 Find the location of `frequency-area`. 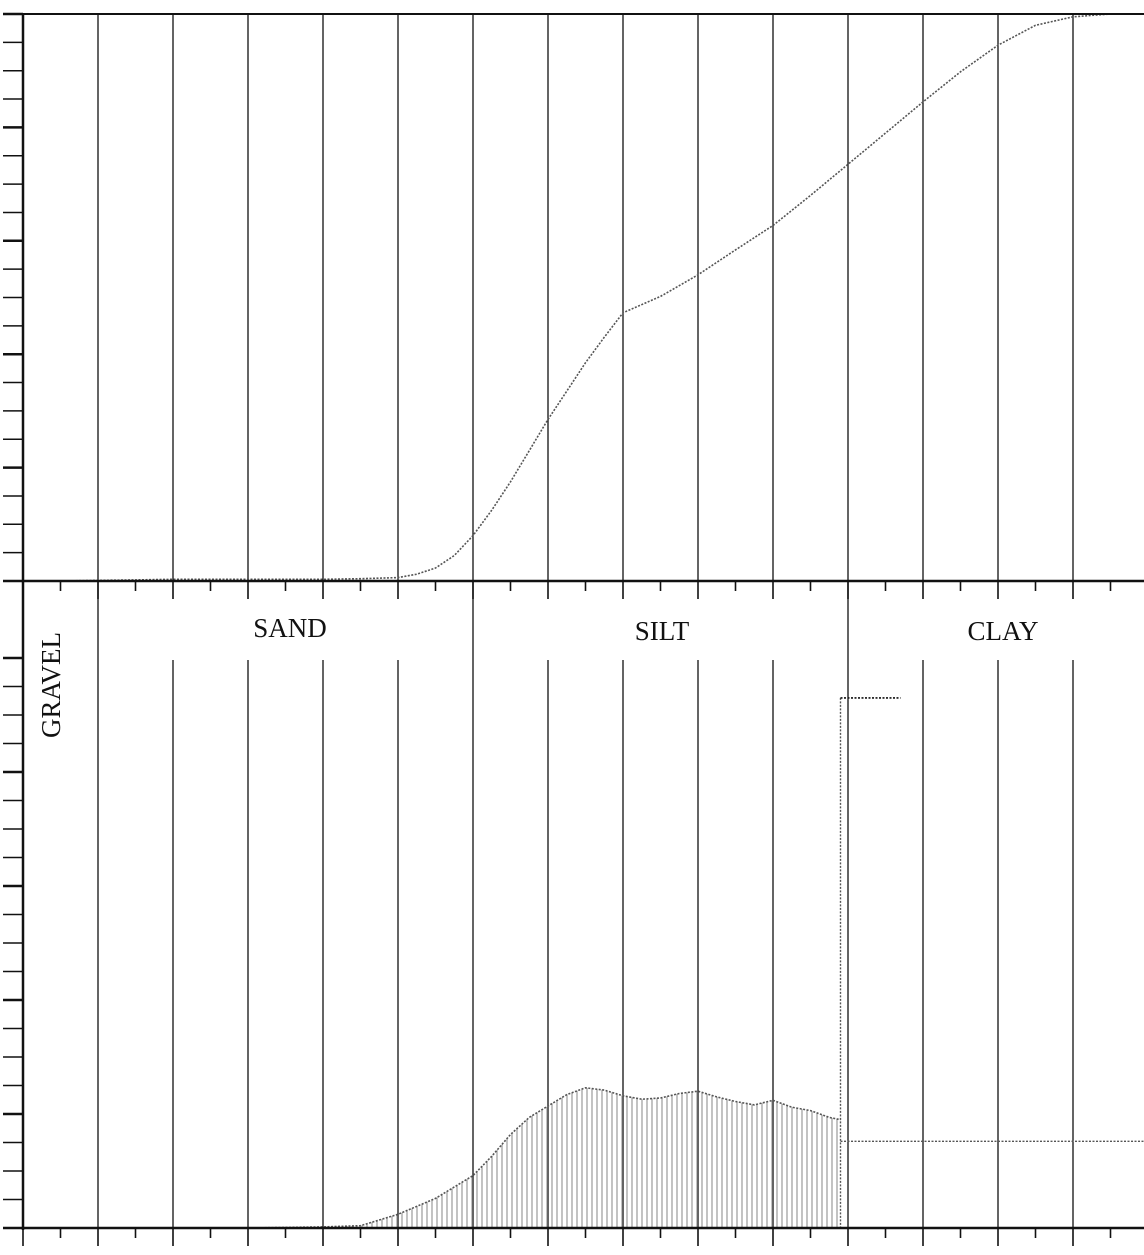

frequency-area is located at coordinates (432, 1157).